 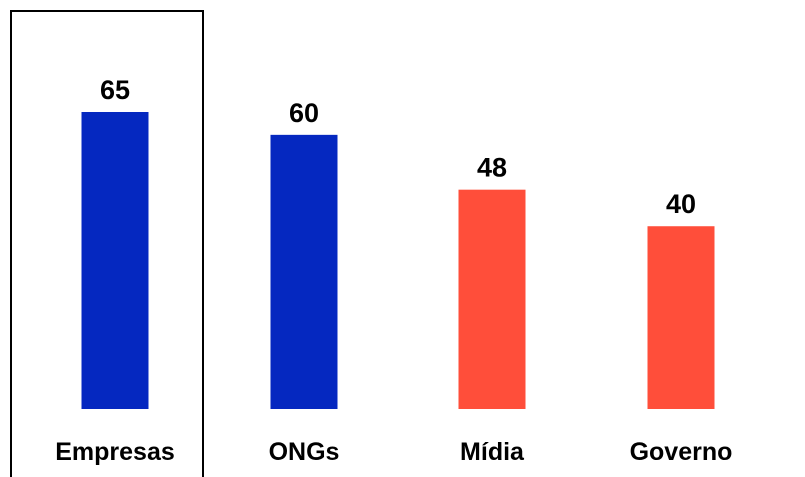 I want to click on value-label-governo: 40, so click(x=681, y=204).